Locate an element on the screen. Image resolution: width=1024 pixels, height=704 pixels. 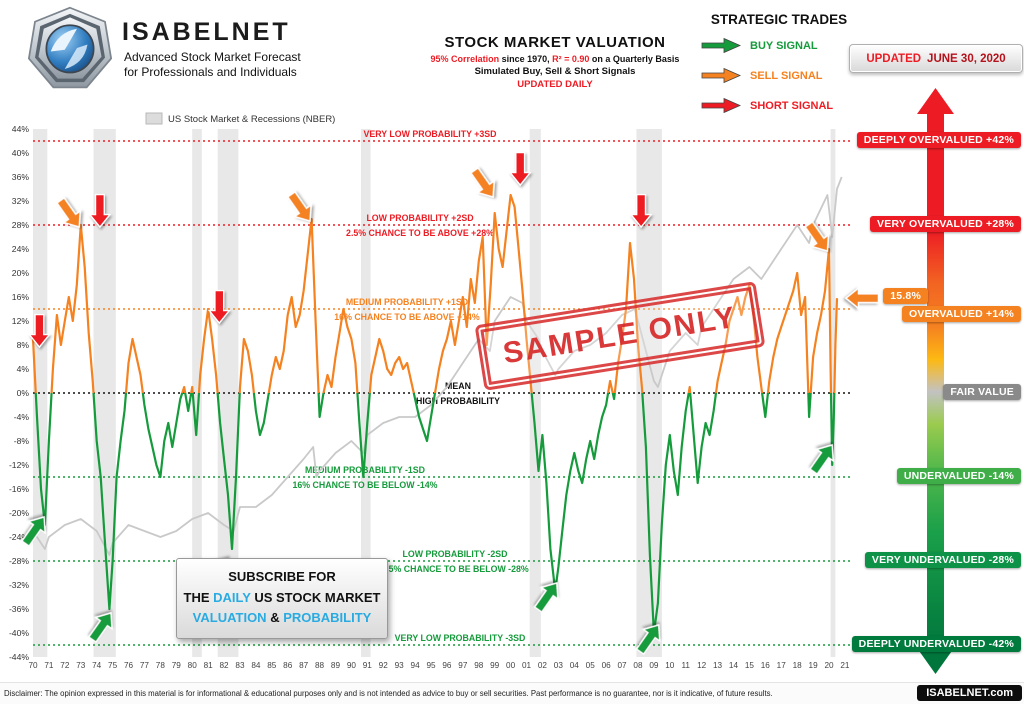
x-axis-tick: 78 is located at coordinates (161, 665).